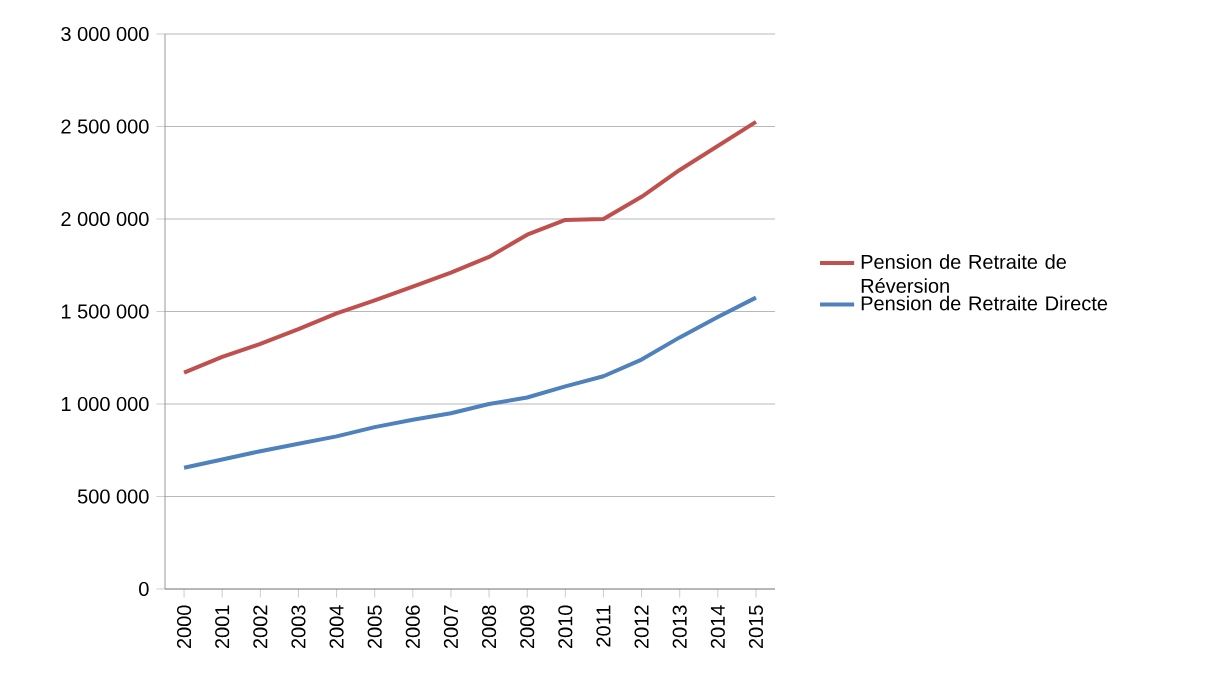 The height and width of the screenshot is (679, 1218). Describe the element at coordinates (527, 627) in the screenshot. I see `x-tick-label: 2009` at that location.